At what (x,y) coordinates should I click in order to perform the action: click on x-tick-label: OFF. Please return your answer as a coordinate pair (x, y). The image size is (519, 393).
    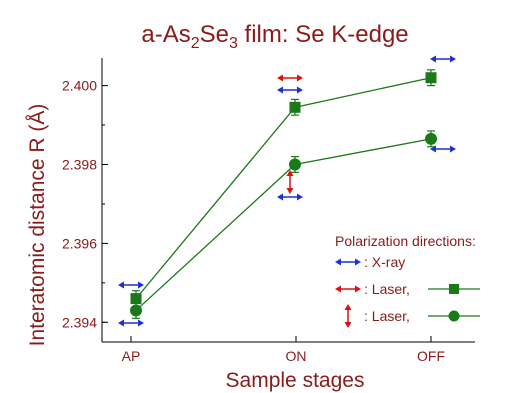
    Looking at the image, I should click on (431, 356).